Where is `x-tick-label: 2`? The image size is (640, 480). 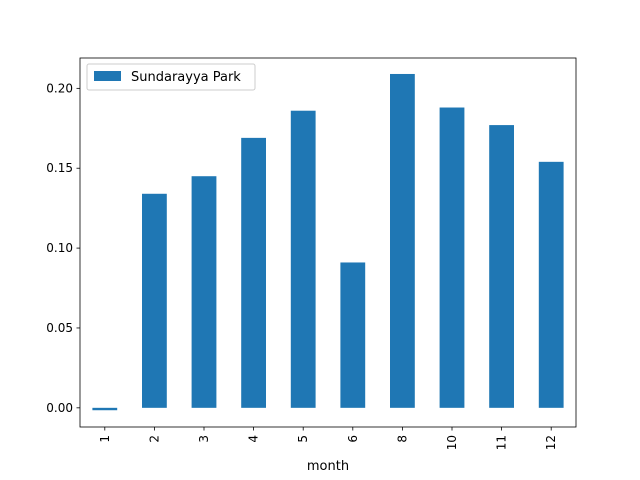 x-tick-label: 2 is located at coordinates (154, 439).